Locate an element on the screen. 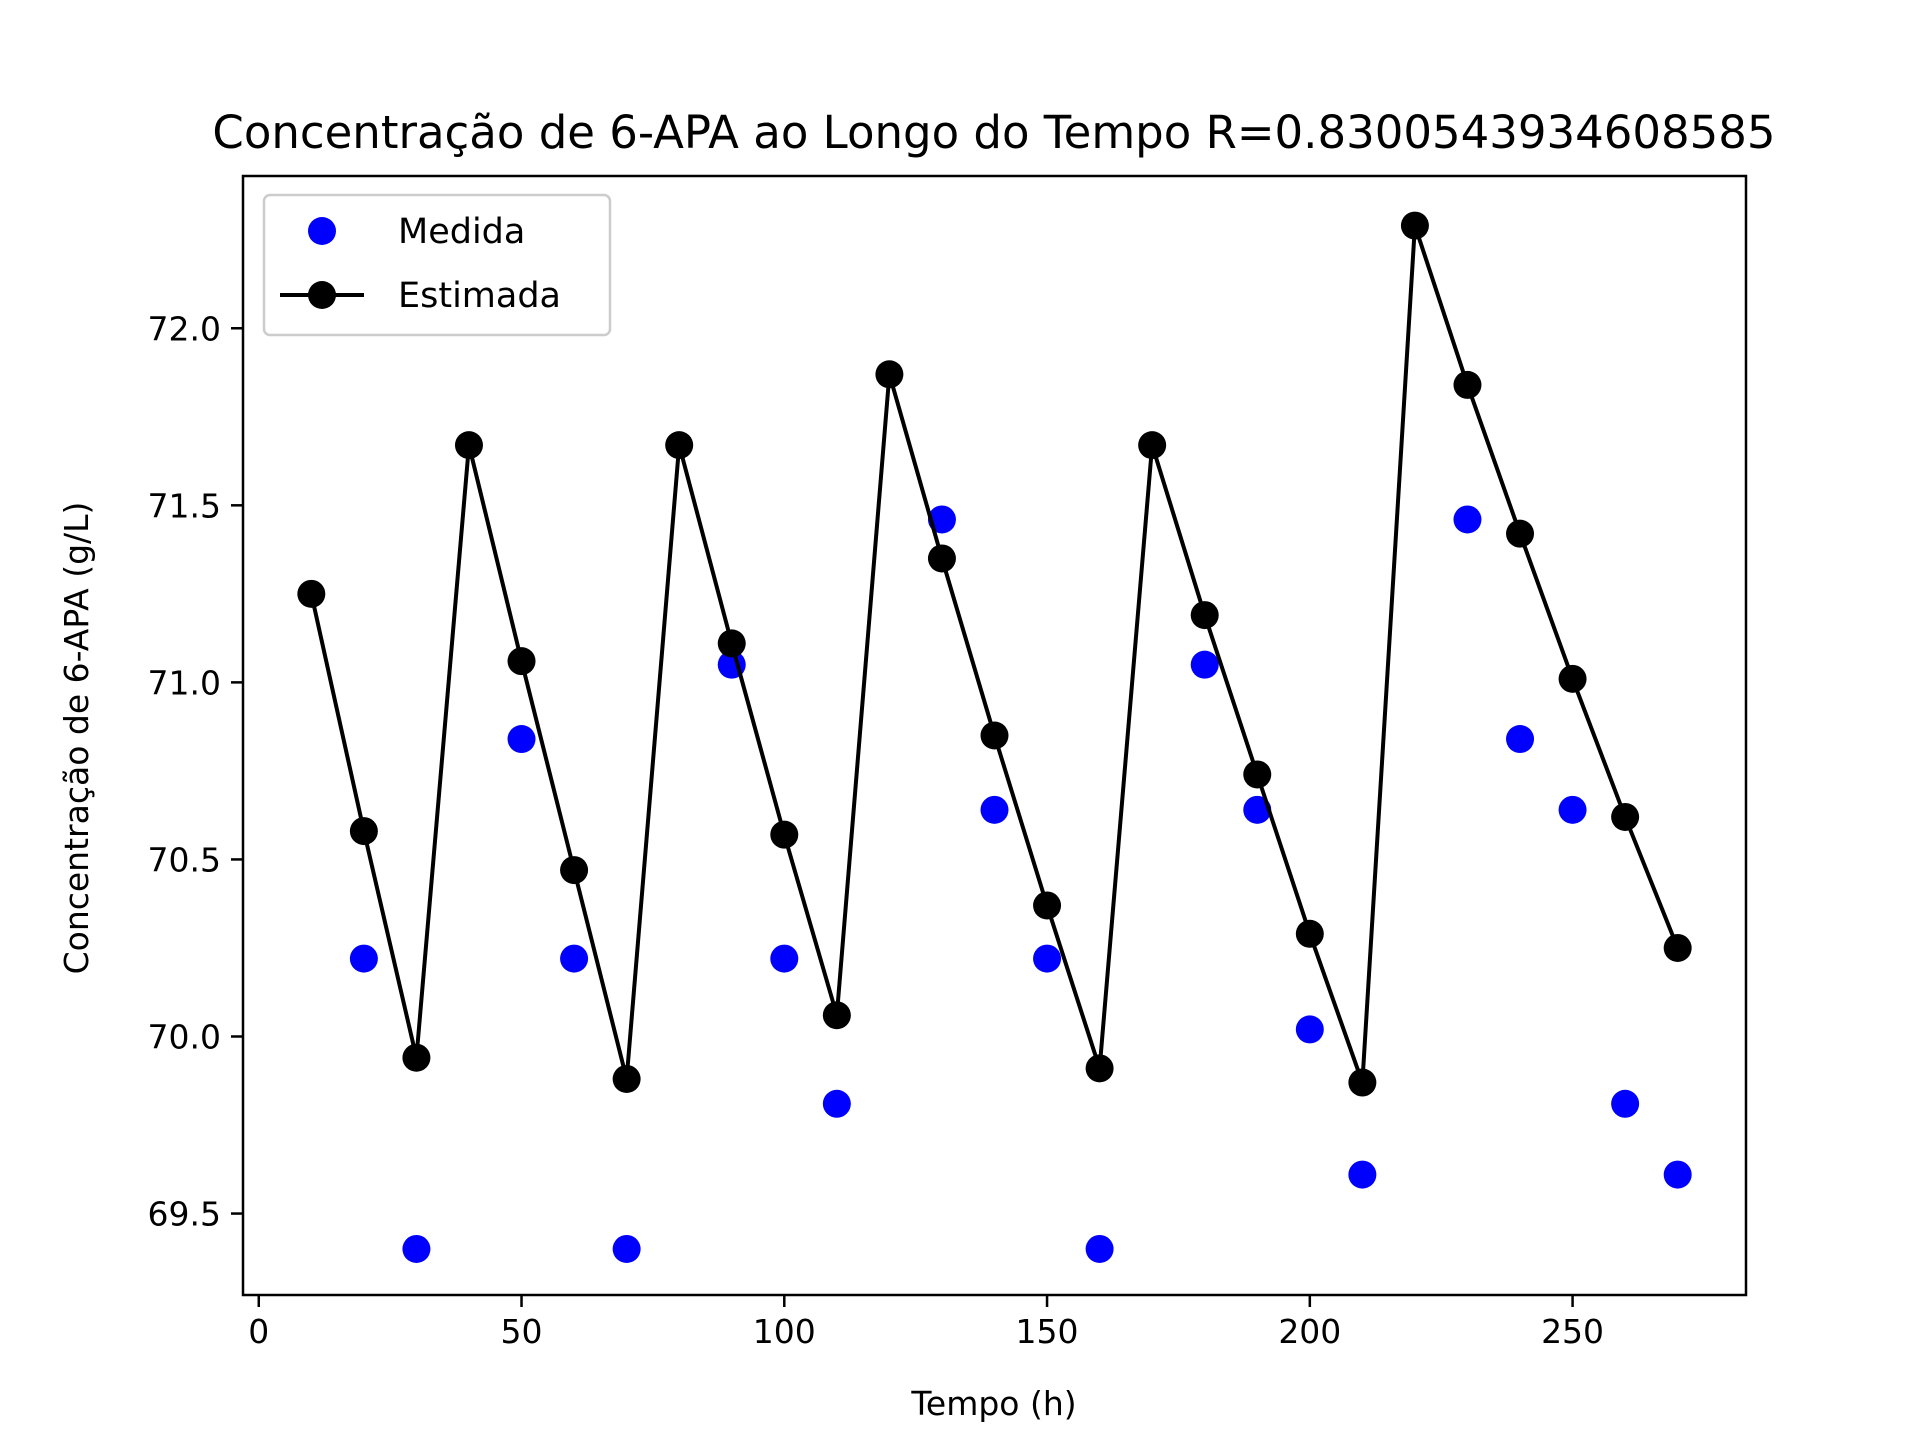 The width and height of the screenshot is (1920, 1440). legend-label-estimada: Estimada is located at coordinates (479, 296).